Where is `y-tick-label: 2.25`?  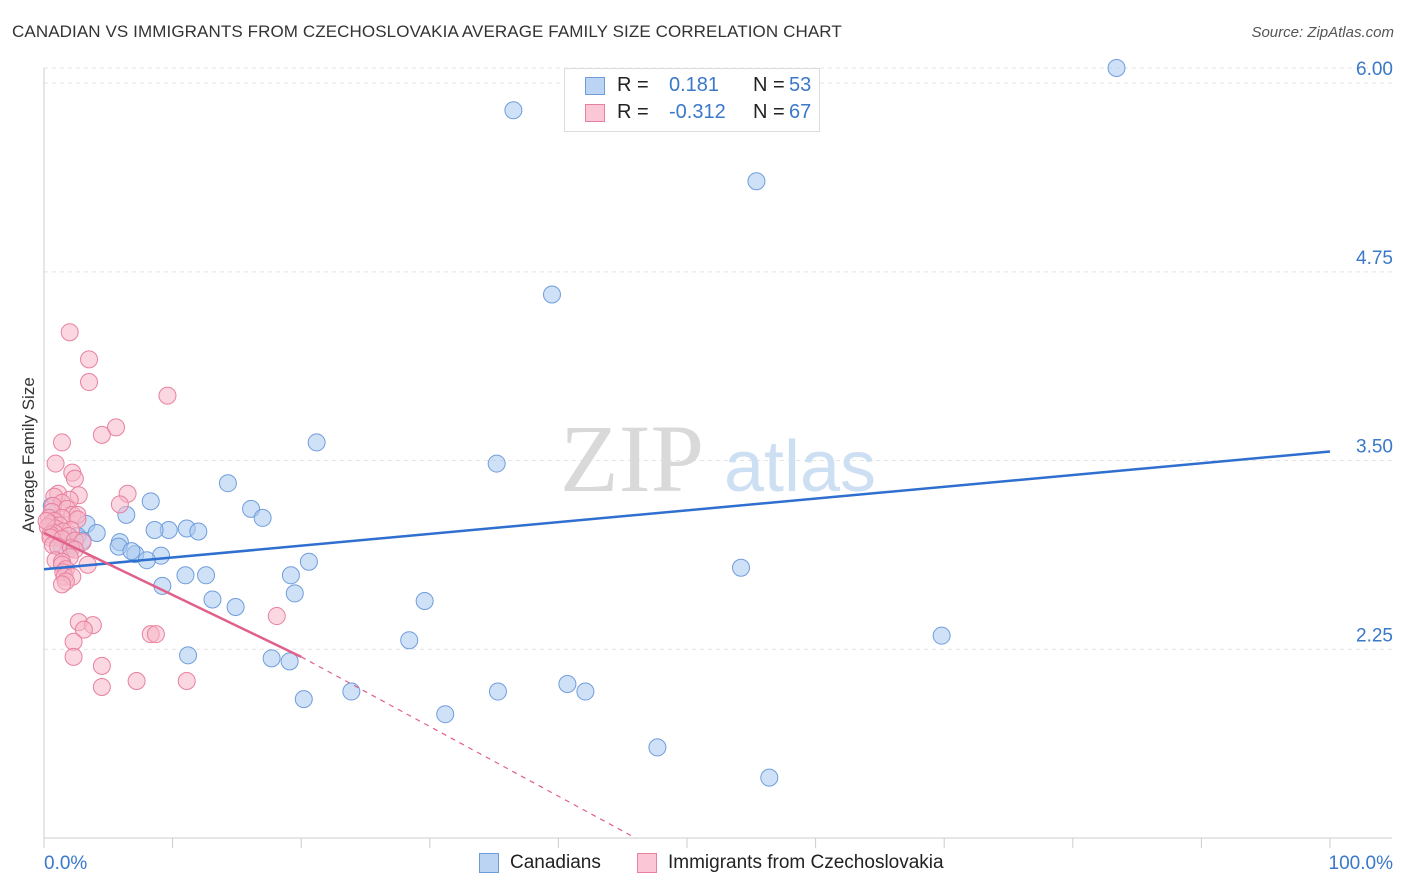 y-tick-label: 2.25 is located at coordinates (1374, 635).